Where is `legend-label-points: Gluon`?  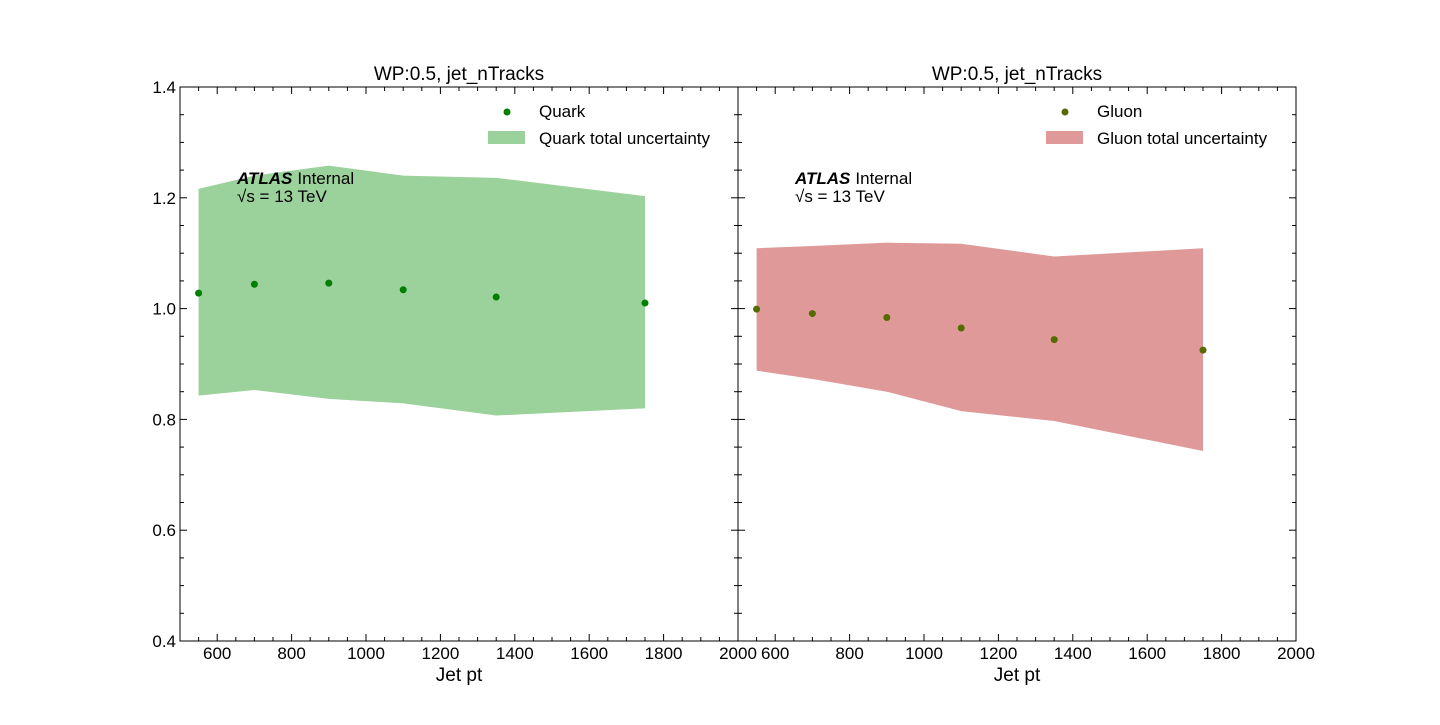 legend-label-points: Gluon is located at coordinates (1119, 111).